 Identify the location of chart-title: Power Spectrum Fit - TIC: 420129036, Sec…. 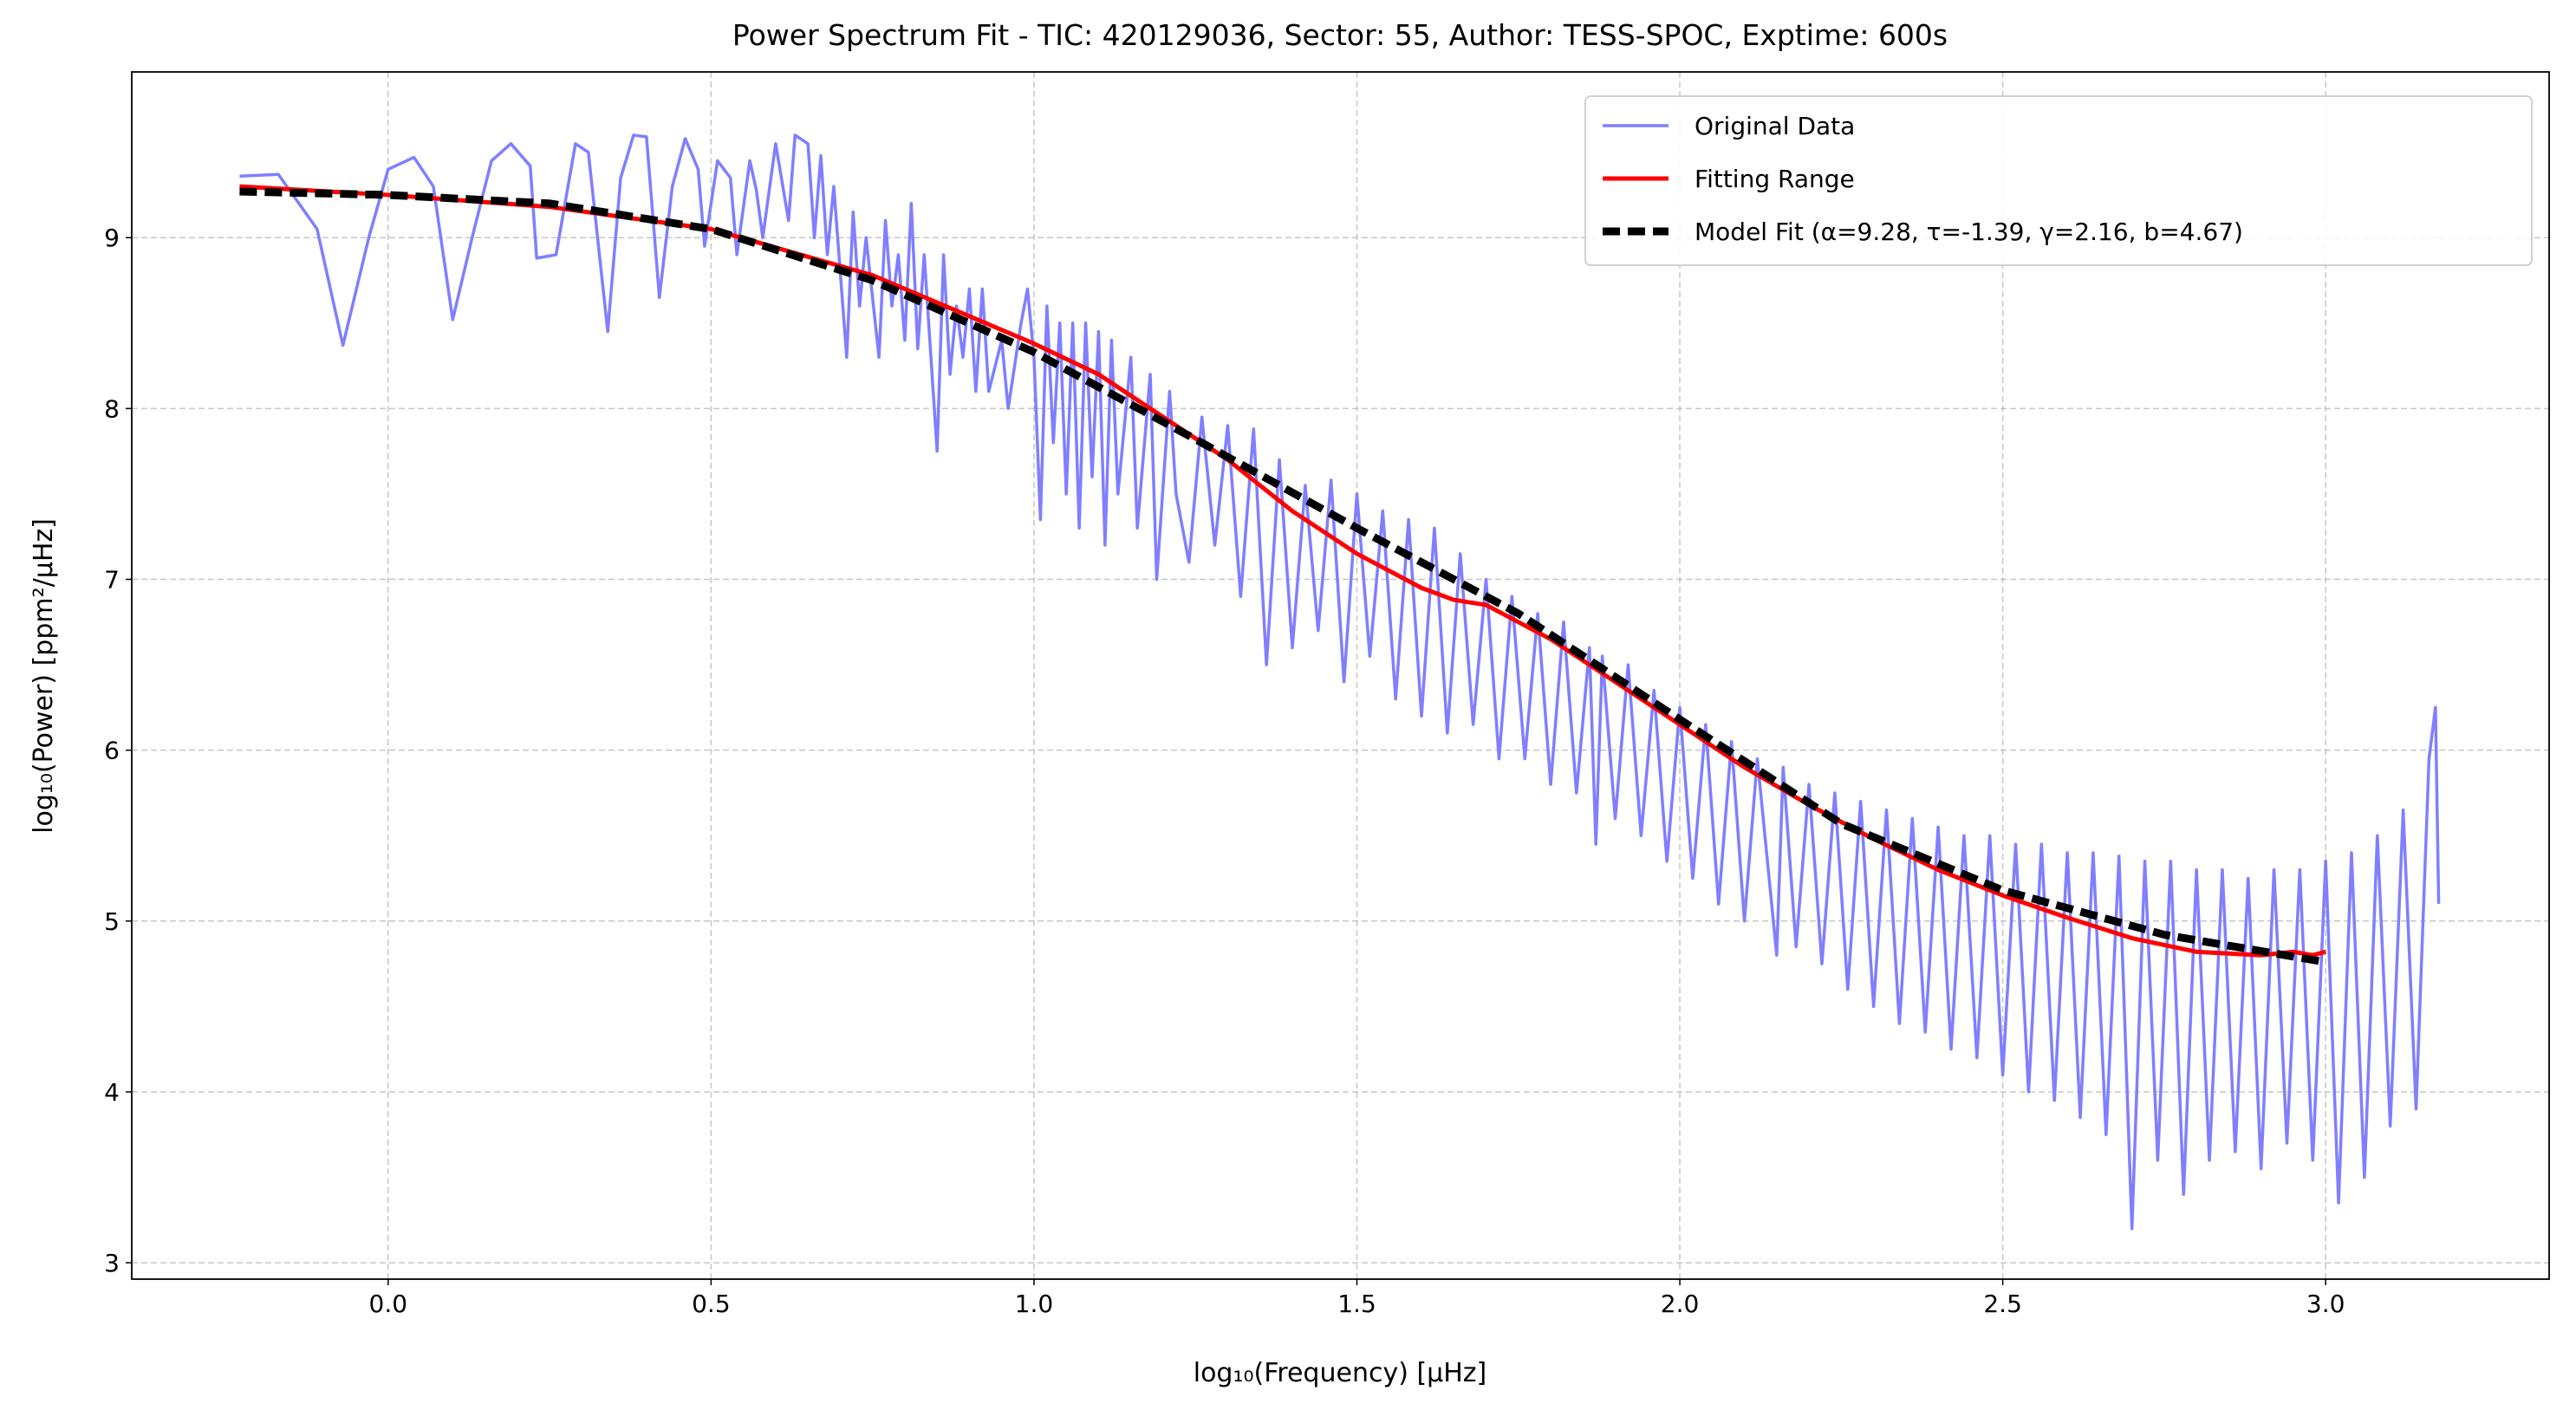
(1340, 35).